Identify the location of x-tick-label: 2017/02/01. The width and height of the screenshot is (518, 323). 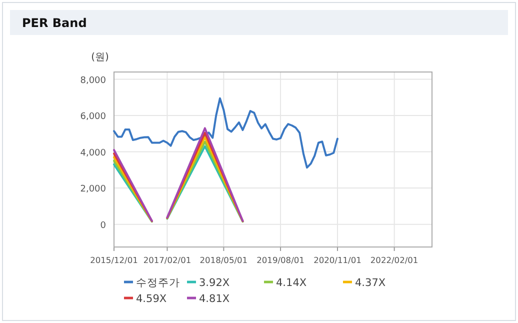
(167, 260).